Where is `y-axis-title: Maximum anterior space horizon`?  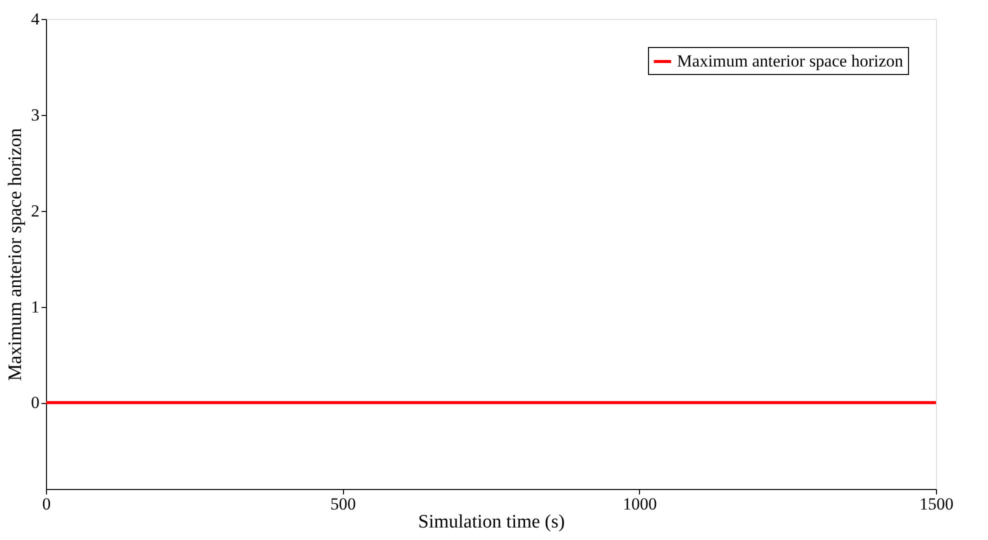 y-axis-title: Maximum anterior space horizon is located at coordinates (15, 254).